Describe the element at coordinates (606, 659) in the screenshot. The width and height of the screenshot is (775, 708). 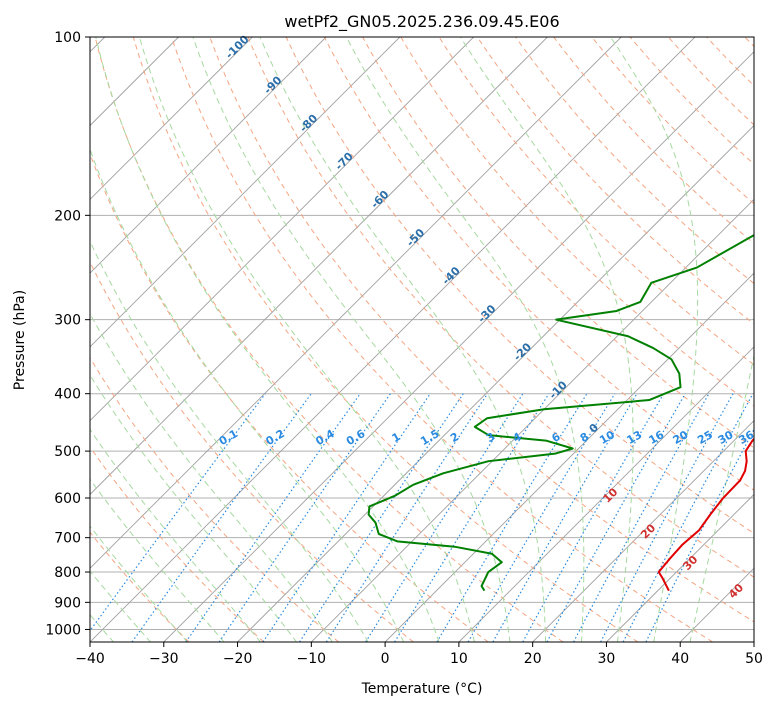
I see `x-tick-label: 30` at that location.